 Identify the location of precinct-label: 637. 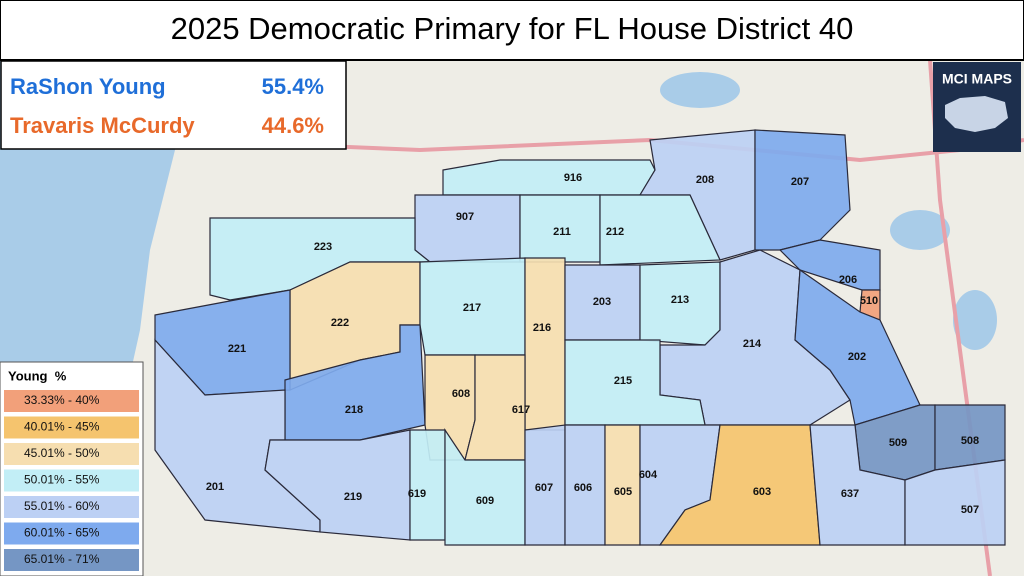
(850, 494).